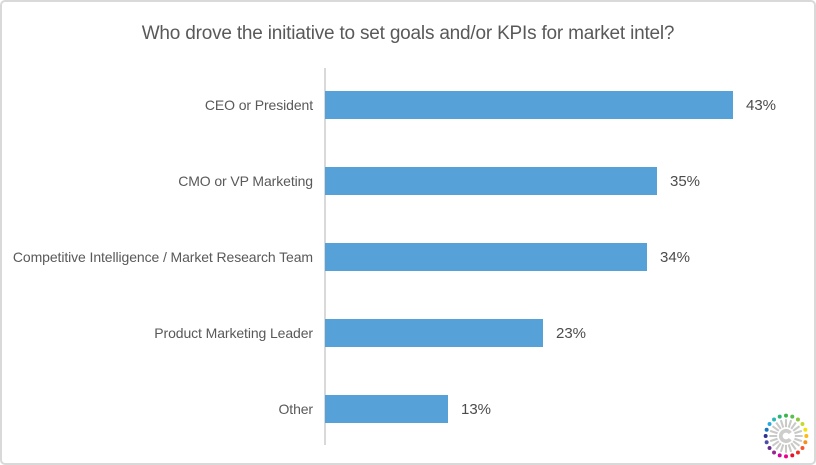  Describe the element at coordinates (476, 409) in the screenshot. I see `value-label: 13%` at that location.